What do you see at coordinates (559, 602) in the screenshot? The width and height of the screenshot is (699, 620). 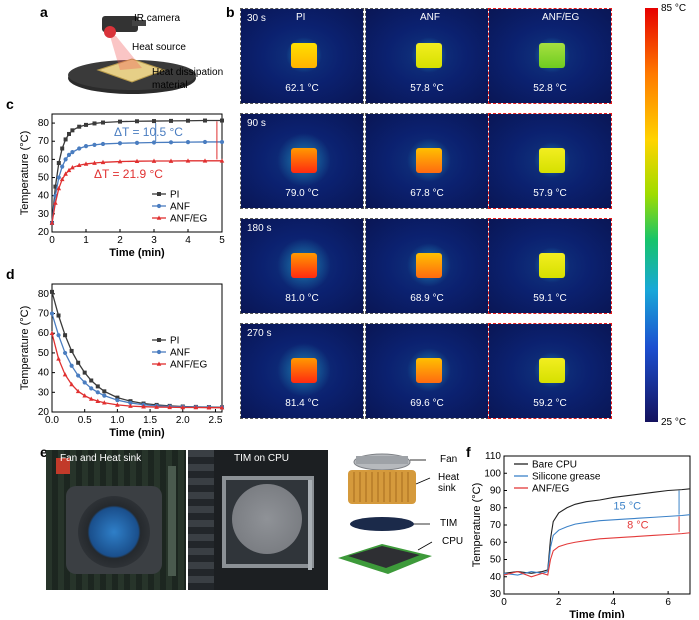 I see `x-tick-label: 2` at bounding box center [559, 602].